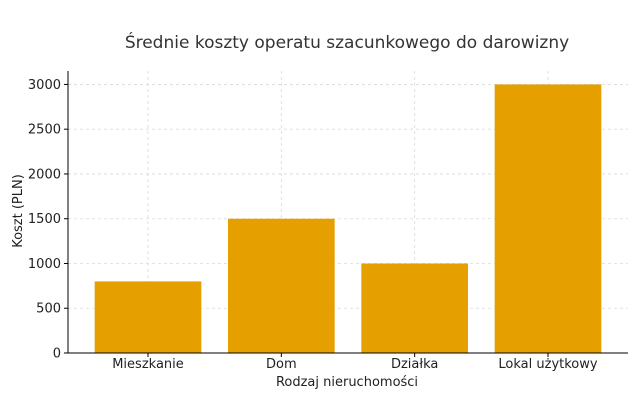 The image size is (640, 404). I want to click on y-tick-label: 1500, so click(44, 219).